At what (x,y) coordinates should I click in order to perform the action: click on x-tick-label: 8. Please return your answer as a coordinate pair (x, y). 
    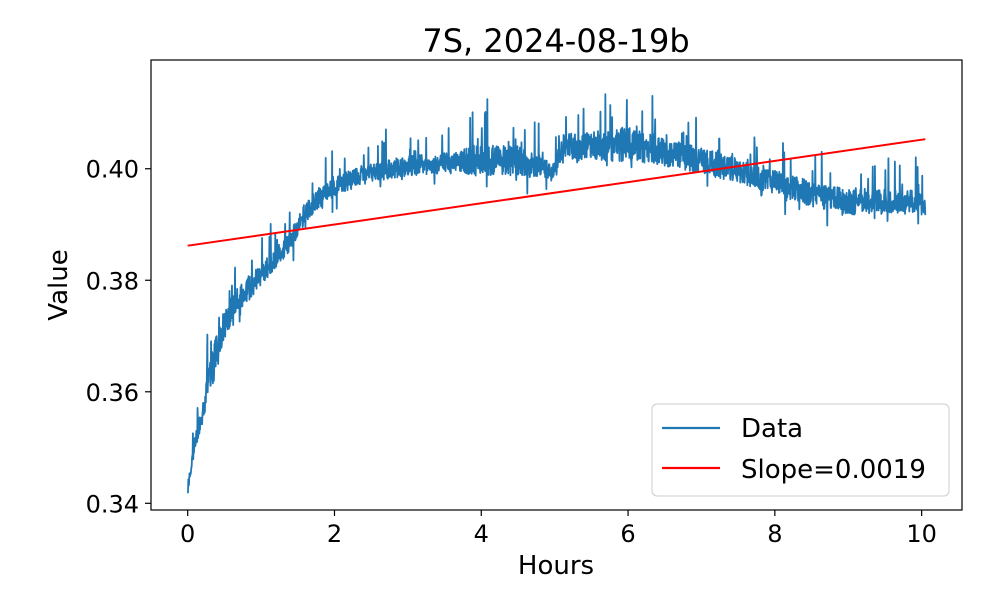
    Looking at the image, I should click on (774, 534).